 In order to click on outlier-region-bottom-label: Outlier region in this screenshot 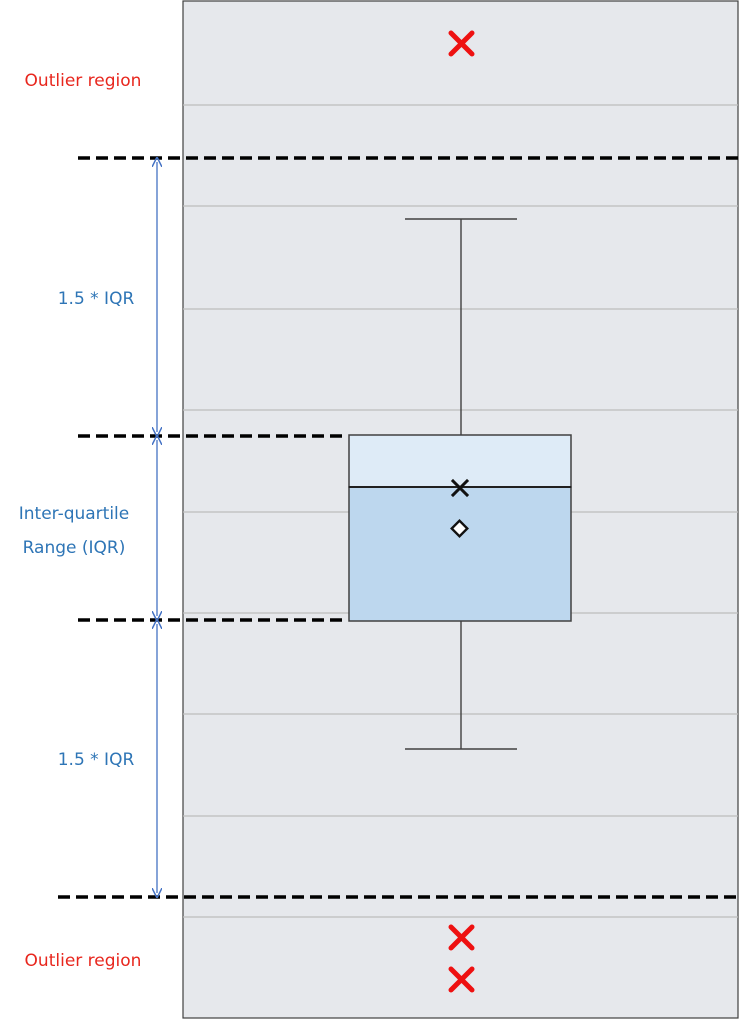, I will do `click(83, 961)`.